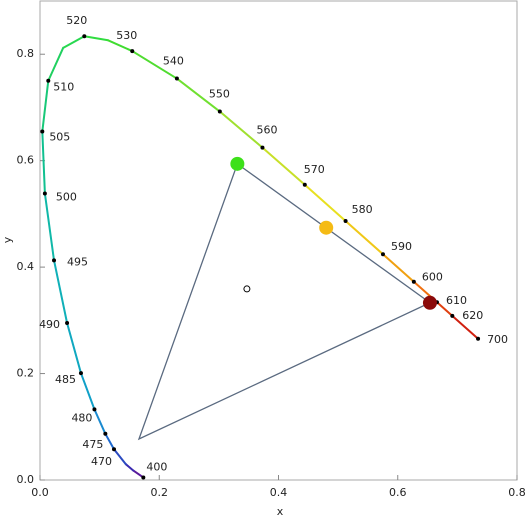 The width and height of the screenshot is (530, 524). What do you see at coordinates (26, 479) in the screenshot?
I see `y-tick-label: 0.0` at bounding box center [26, 479].